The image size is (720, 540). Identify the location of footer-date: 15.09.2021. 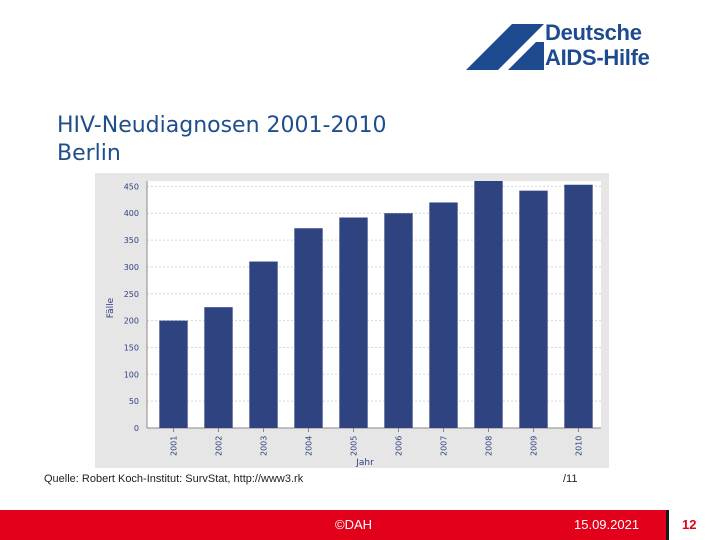
(607, 524).